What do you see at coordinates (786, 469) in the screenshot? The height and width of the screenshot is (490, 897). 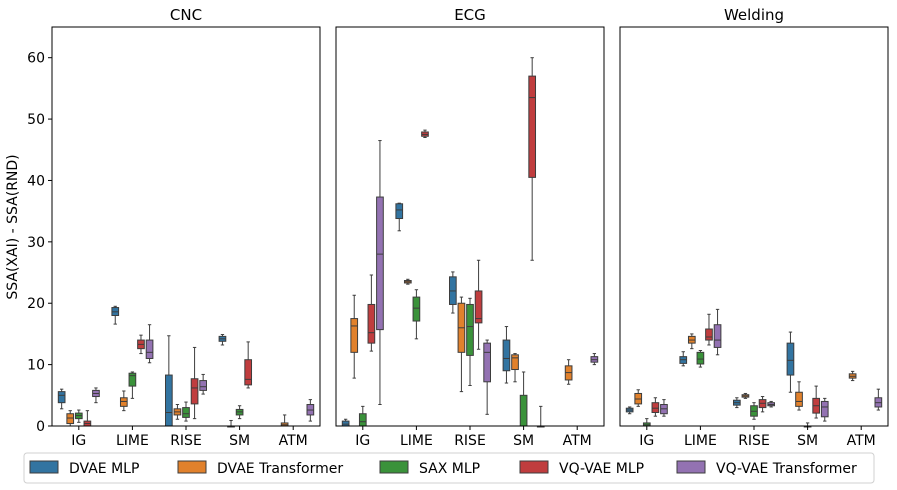 I see `legend-label: VQ-VAE Transformer` at bounding box center [786, 469].